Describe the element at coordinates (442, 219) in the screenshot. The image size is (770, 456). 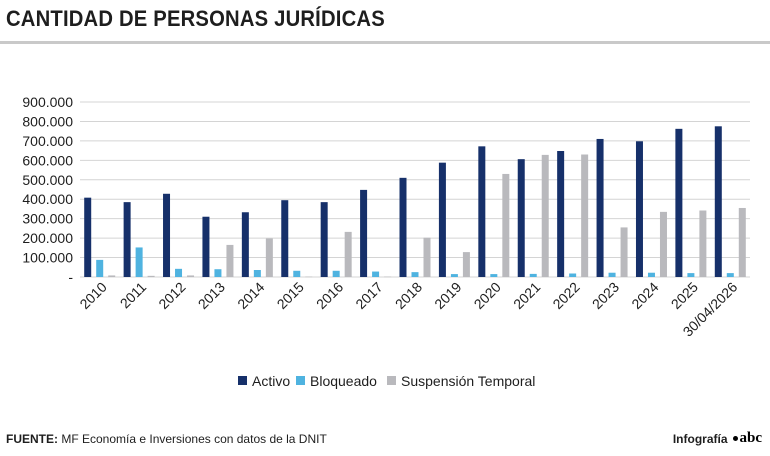
I see `bar-activo-2019` at that location.